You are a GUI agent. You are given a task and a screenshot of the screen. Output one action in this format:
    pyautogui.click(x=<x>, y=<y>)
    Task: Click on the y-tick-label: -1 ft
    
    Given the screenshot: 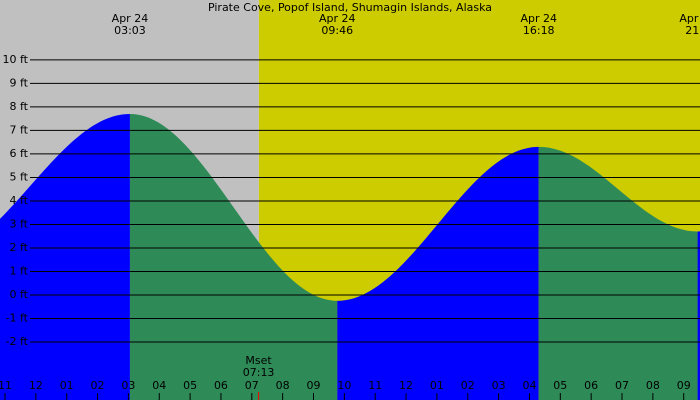 What is the action you would take?
    pyautogui.click(x=17, y=317)
    